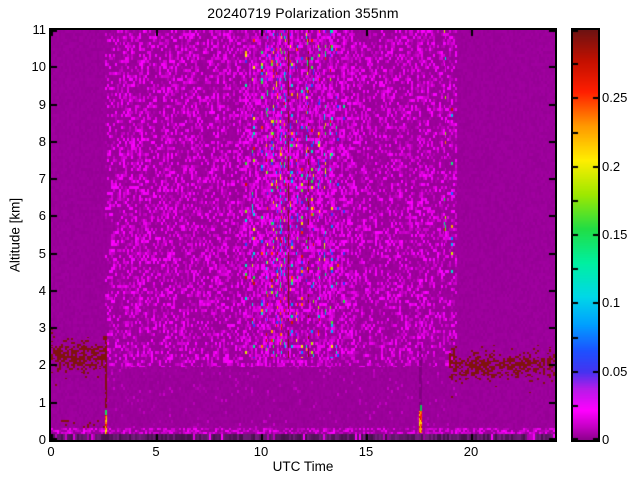  I want to click on y-tick-label: 2, so click(42, 365).